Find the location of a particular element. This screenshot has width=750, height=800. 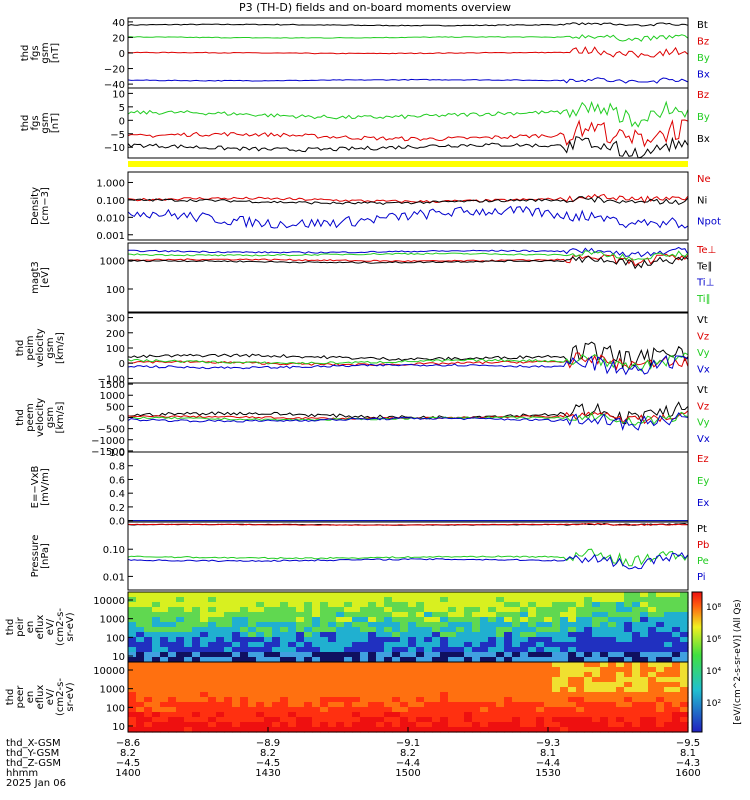

y-axis-label: thd fgs gsm [nT] is located at coordinates (40, 122).